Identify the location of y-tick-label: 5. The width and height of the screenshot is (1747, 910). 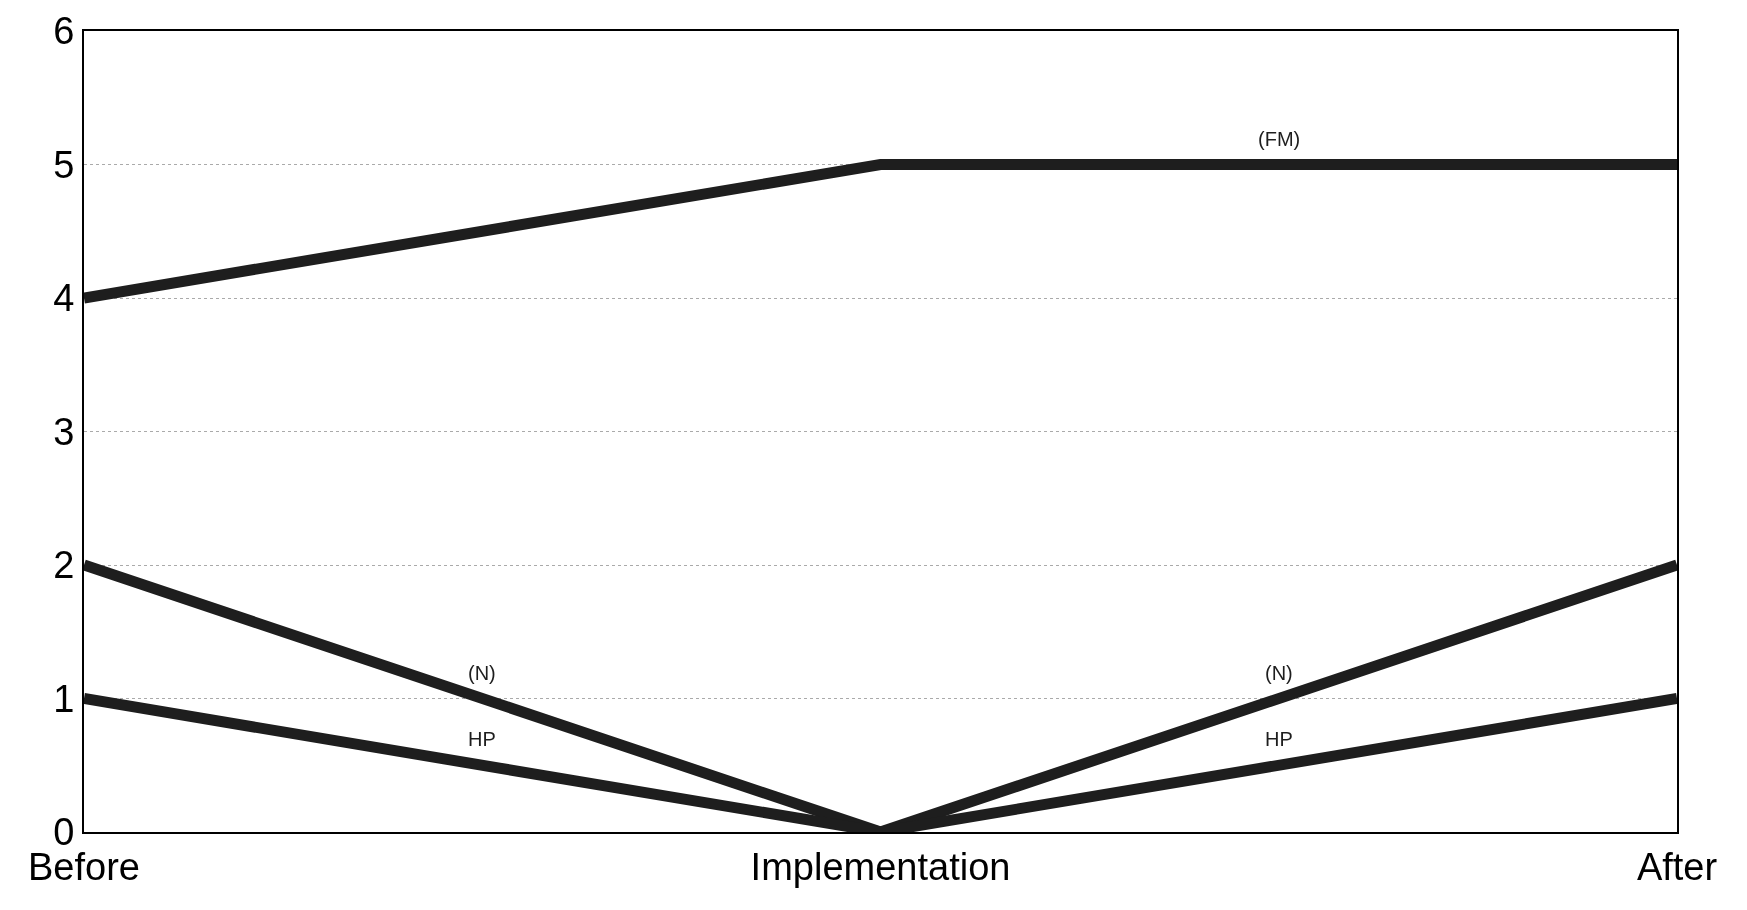
(64, 164).